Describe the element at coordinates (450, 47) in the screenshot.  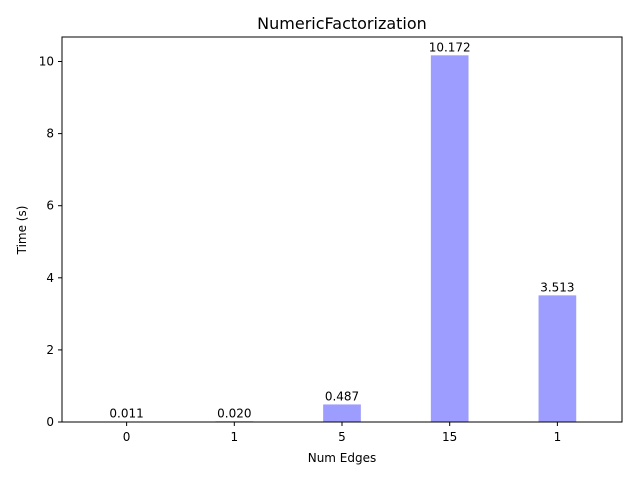
I see `bar-value-label: 10.172` at that location.